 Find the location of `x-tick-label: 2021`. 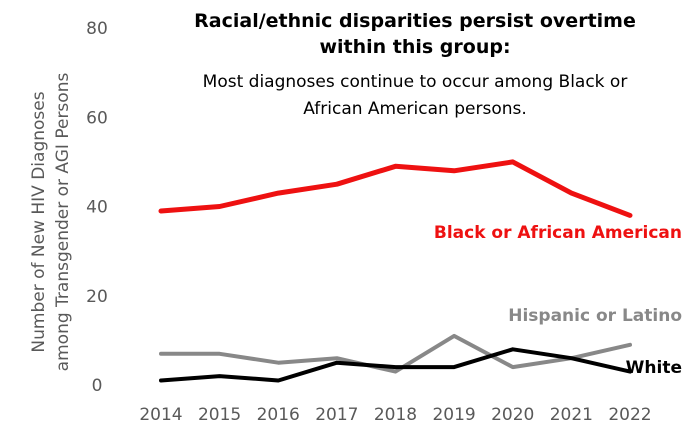

x-tick-label: 2021 is located at coordinates (571, 415).